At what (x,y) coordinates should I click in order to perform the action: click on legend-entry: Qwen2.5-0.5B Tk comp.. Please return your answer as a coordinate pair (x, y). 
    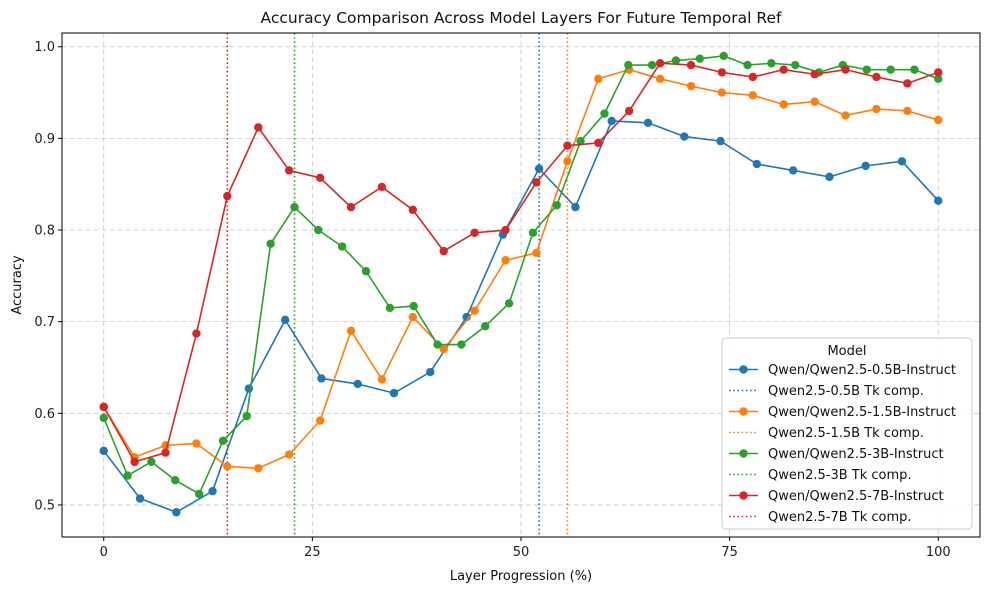
    Looking at the image, I should click on (826, 391).